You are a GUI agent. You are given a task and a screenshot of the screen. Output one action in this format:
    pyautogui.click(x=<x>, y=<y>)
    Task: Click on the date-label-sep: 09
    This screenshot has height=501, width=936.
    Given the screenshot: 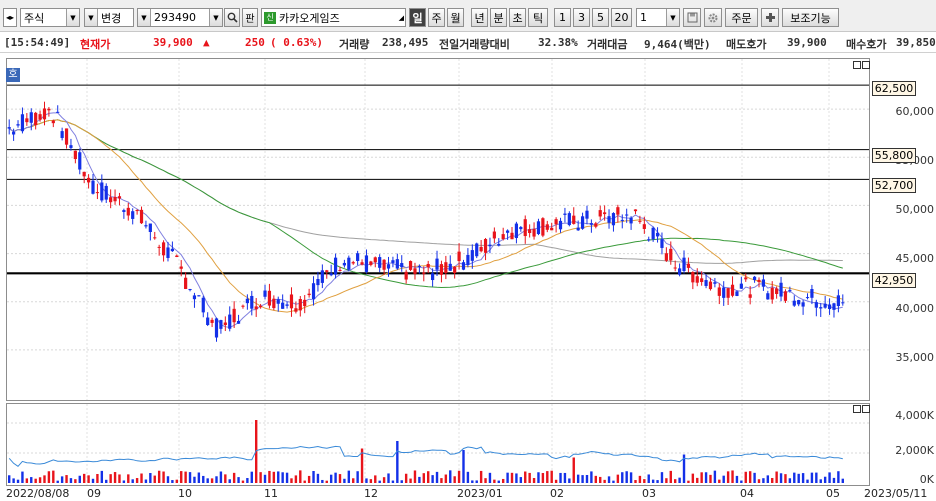 What is the action you would take?
    pyautogui.click(x=94, y=493)
    